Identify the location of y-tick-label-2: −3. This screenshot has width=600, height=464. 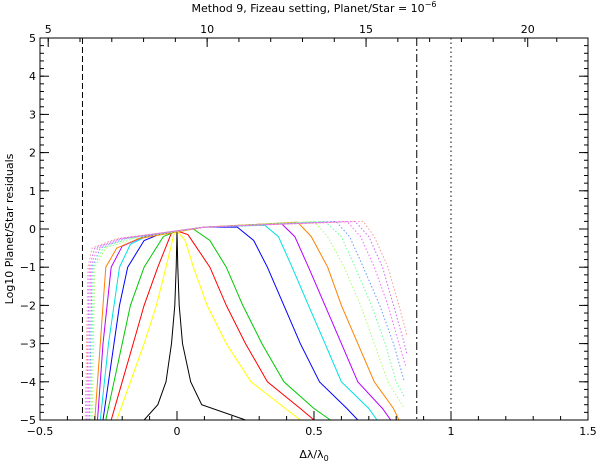
(28, 344).